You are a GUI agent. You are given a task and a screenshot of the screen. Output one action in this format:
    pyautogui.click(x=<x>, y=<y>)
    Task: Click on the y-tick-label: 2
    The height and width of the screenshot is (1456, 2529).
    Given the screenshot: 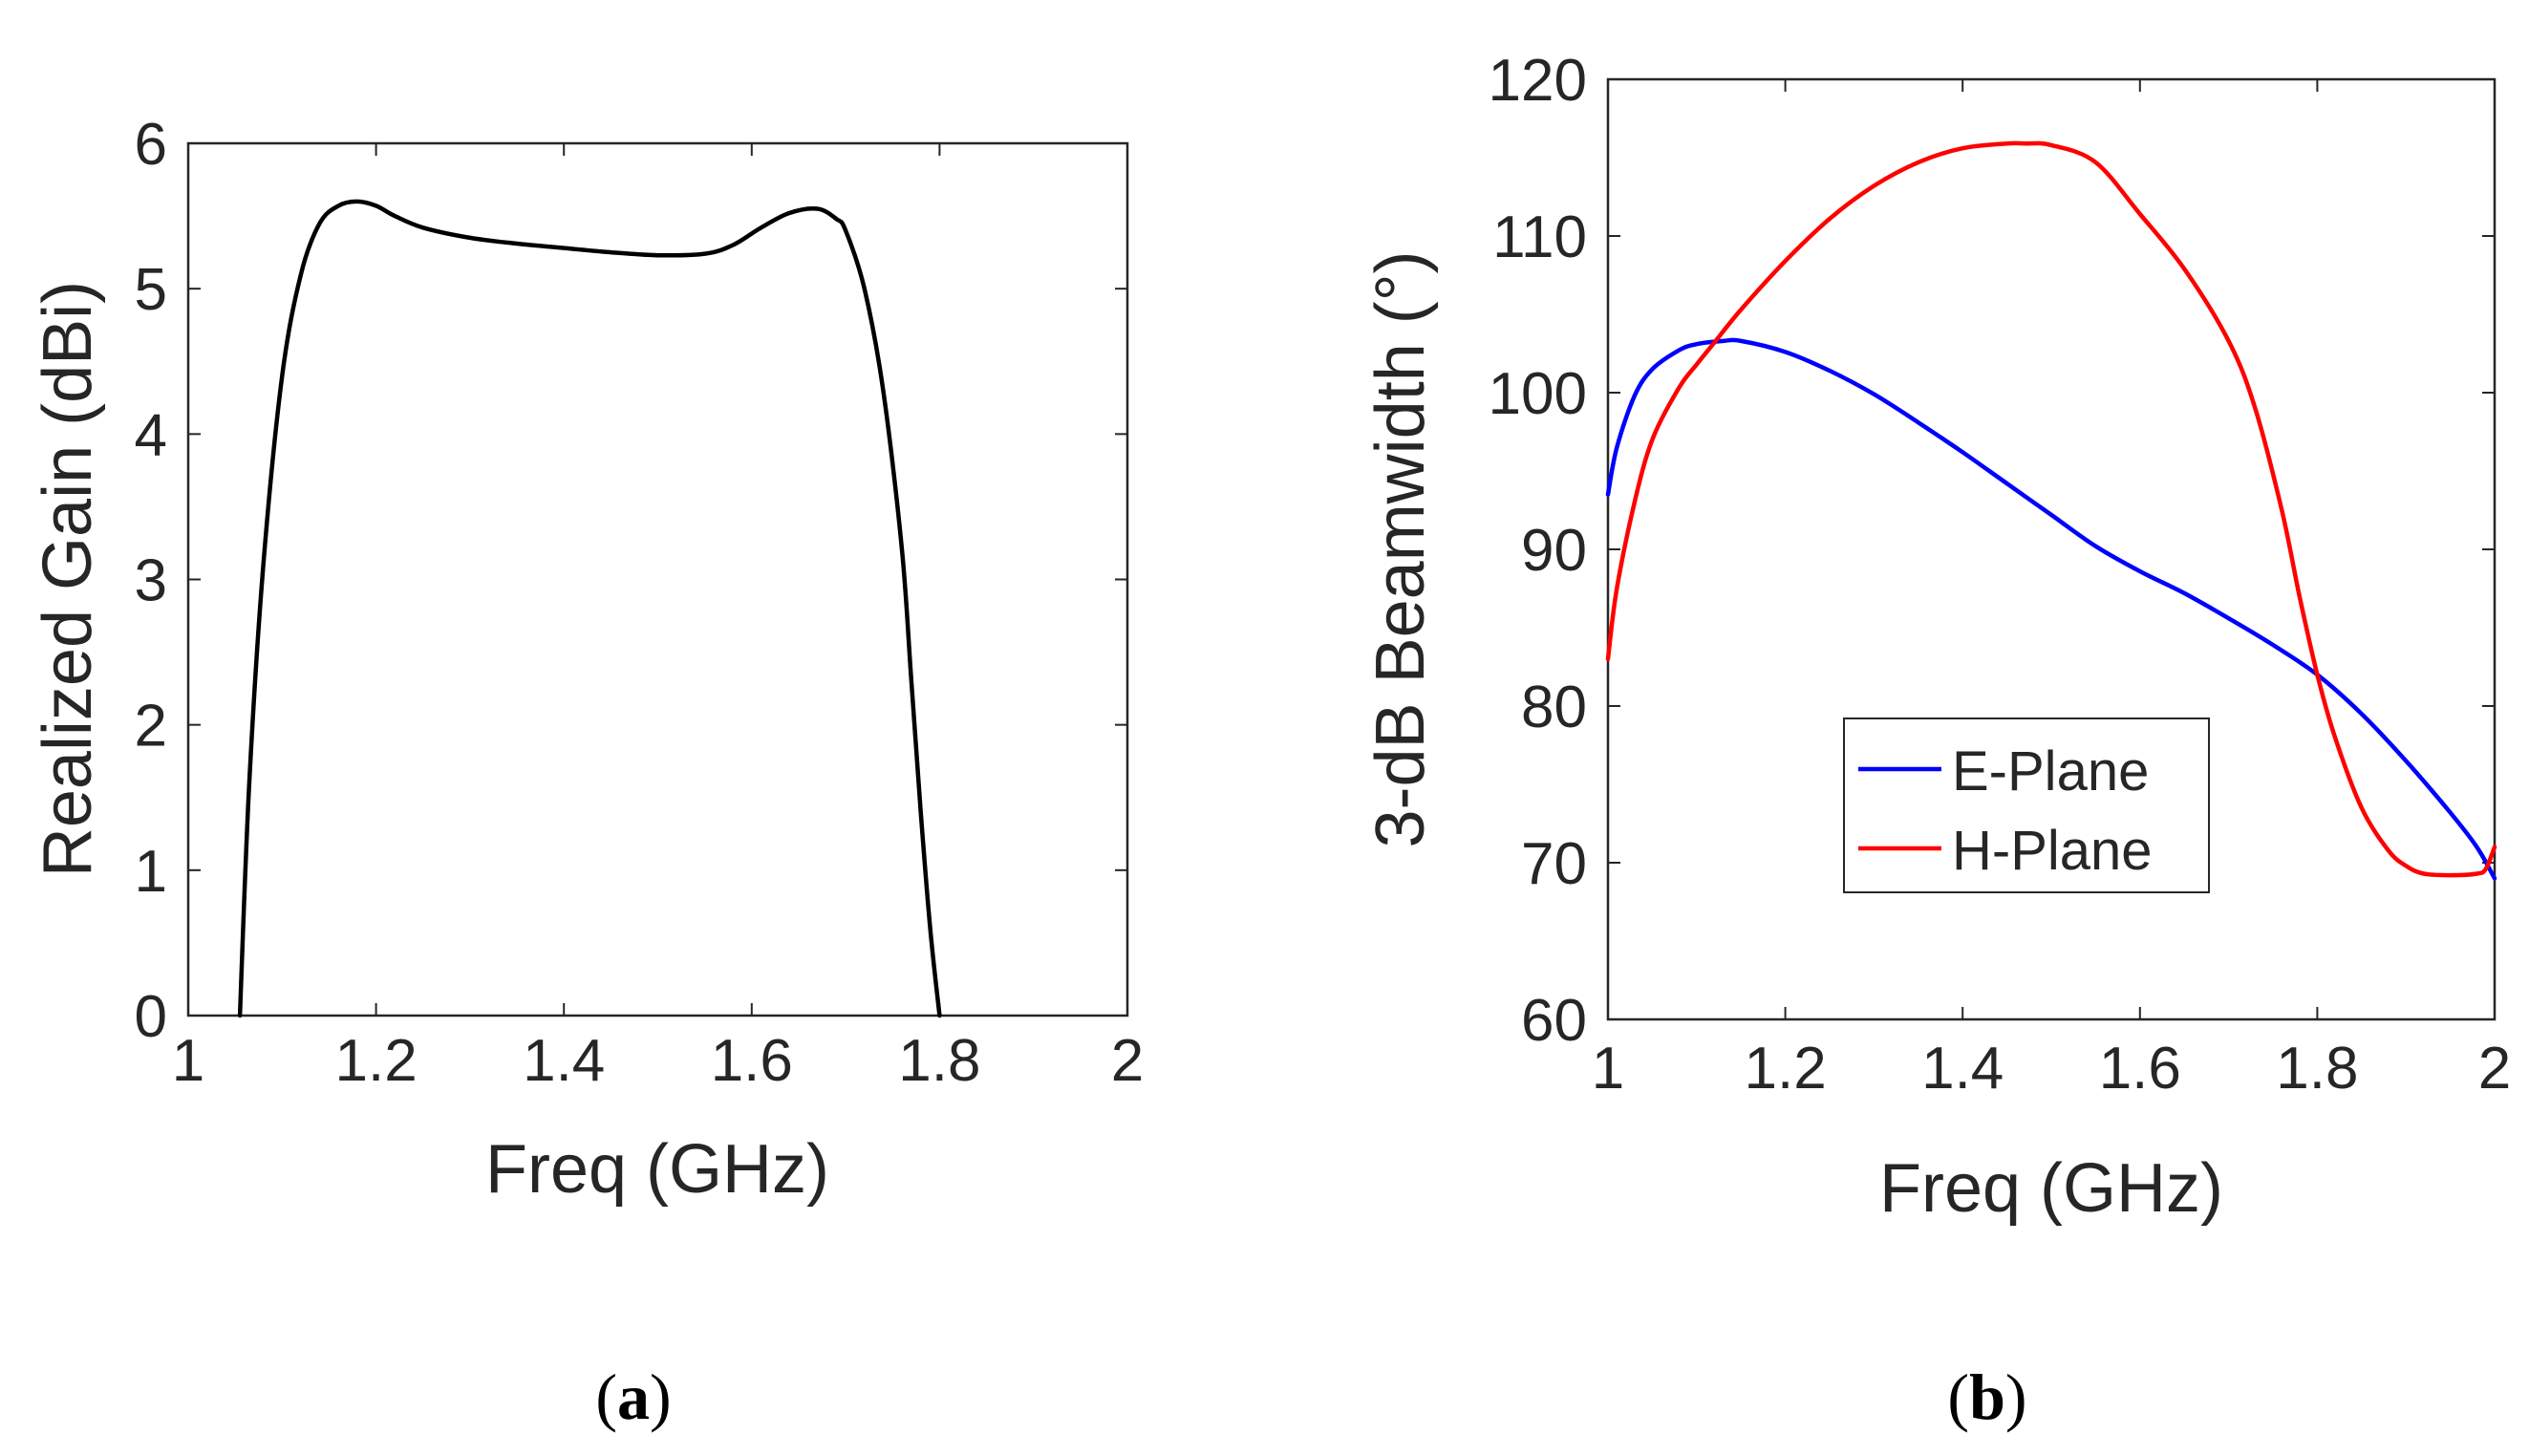 What is the action you would take?
    pyautogui.click(x=151, y=727)
    